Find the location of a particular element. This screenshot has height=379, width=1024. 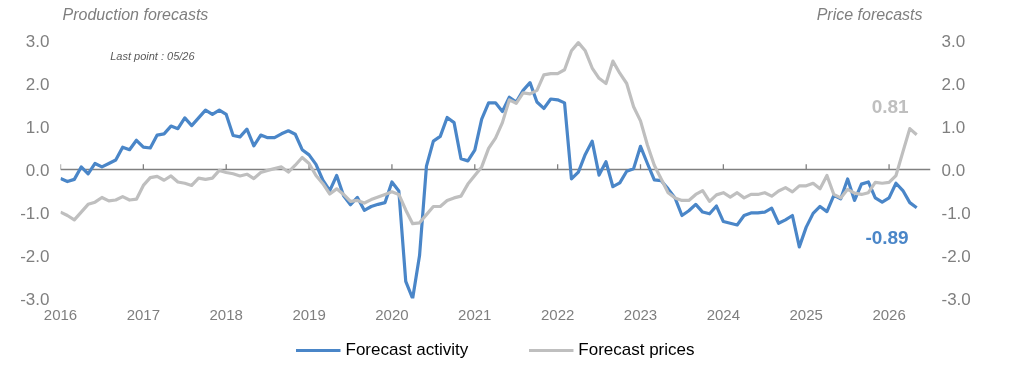

y-tick-label: -1.0 is located at coordinates (35, 213).